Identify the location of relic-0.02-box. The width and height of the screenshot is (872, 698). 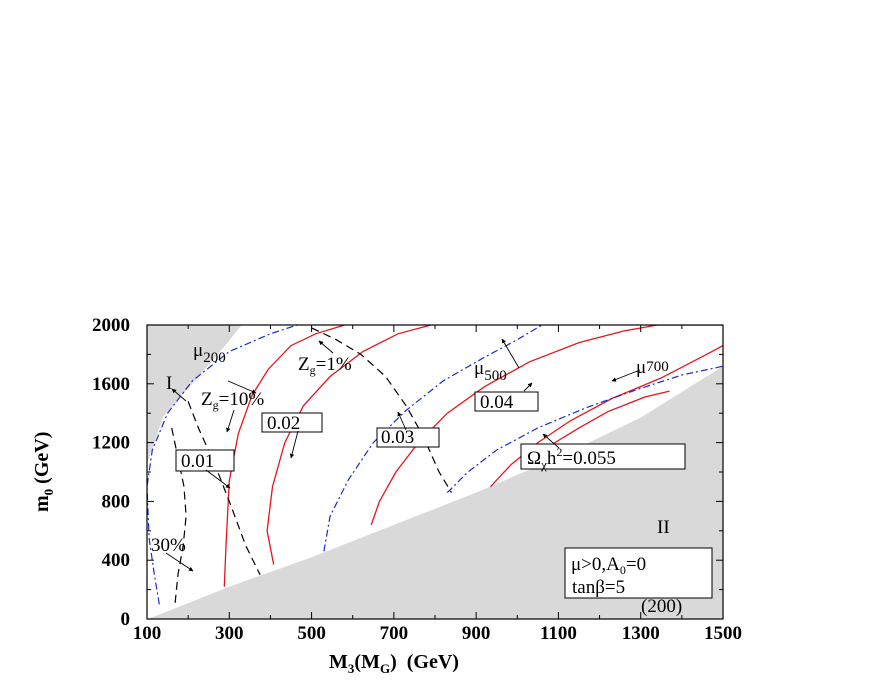
(292, 422).